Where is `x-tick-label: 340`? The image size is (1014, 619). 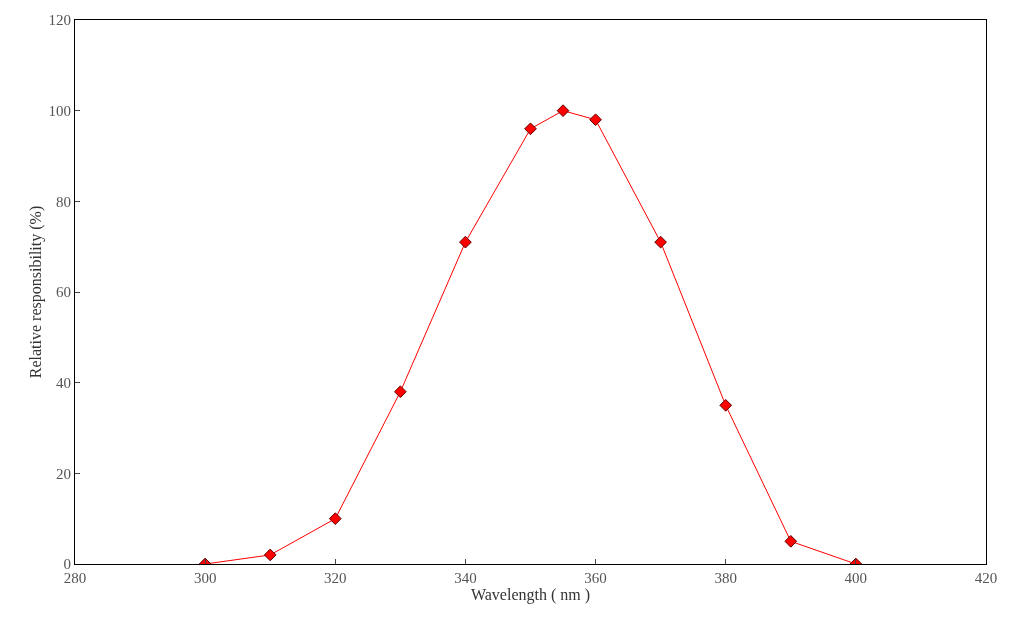 x-tick-label: 340 is located at coordinates (465, 578).